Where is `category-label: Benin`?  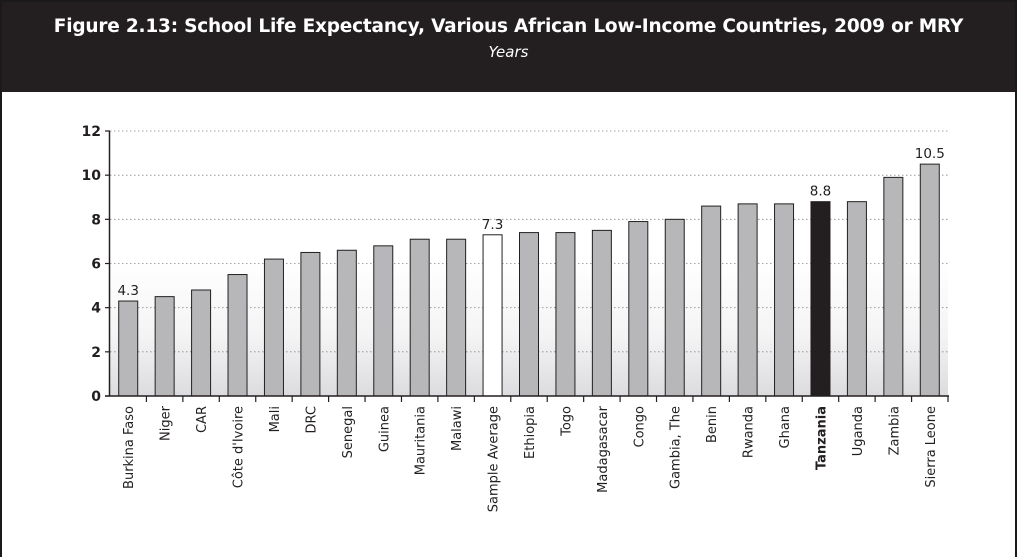
category-label: Benin is located at coordinates (712, 424).